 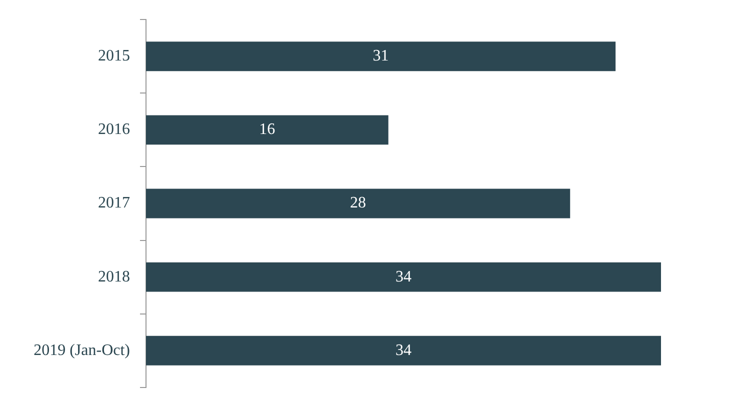 I want to click on data-label: 31, so click(x=380, y=56).